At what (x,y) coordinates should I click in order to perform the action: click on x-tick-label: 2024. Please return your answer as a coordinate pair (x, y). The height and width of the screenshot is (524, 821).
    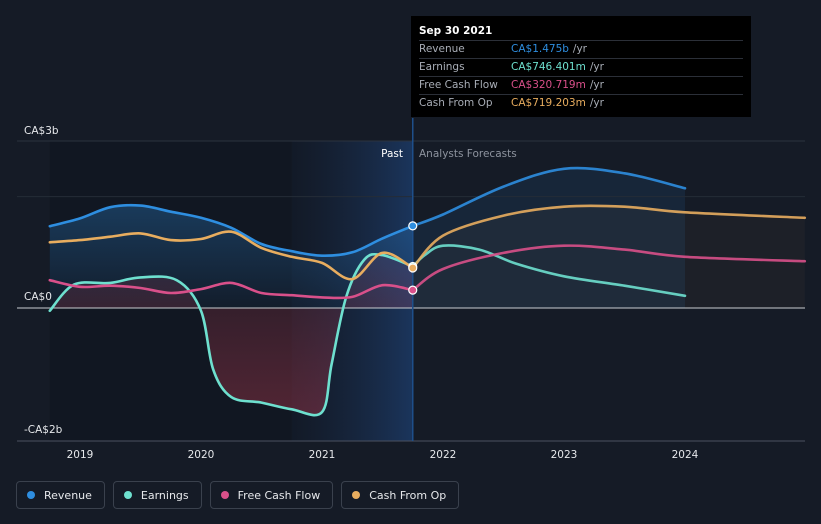
    Looking at the image, I should click on (685, 455).